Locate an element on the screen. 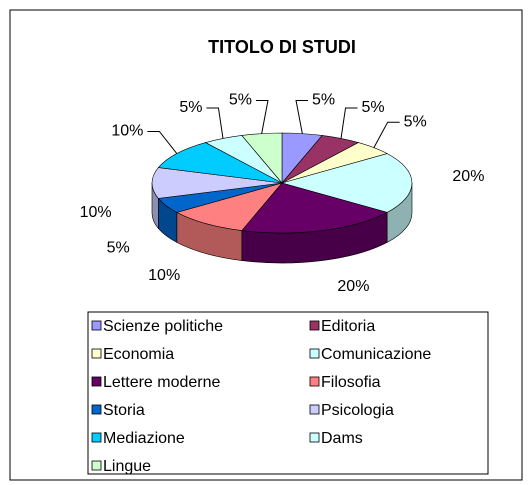 The height and width of the screenshot is (485, 532). legend-label: Economia is located at coordinates (138, 354).